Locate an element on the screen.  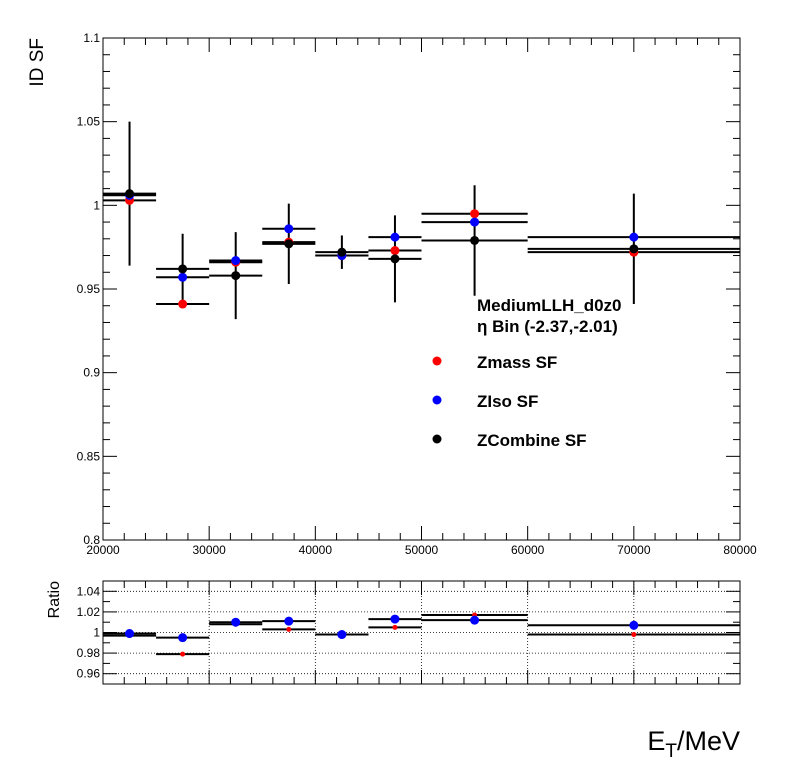
main-y-tick-label: 0.9 is located at coordinates (91, 373).